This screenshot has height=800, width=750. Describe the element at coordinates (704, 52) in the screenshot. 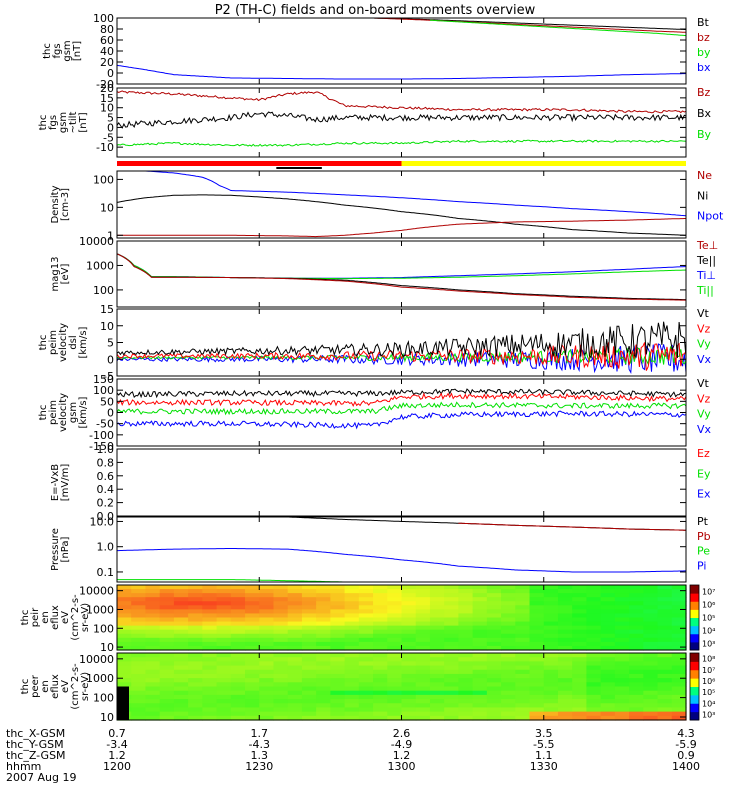

I see `legend-label: by` at that location.